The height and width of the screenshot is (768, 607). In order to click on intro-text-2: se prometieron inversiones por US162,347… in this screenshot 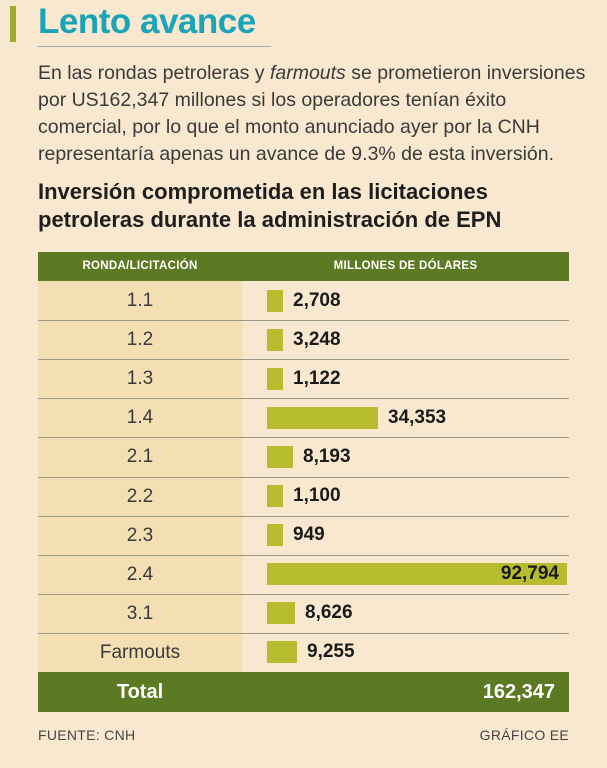, I will do `click(312, 113)`.